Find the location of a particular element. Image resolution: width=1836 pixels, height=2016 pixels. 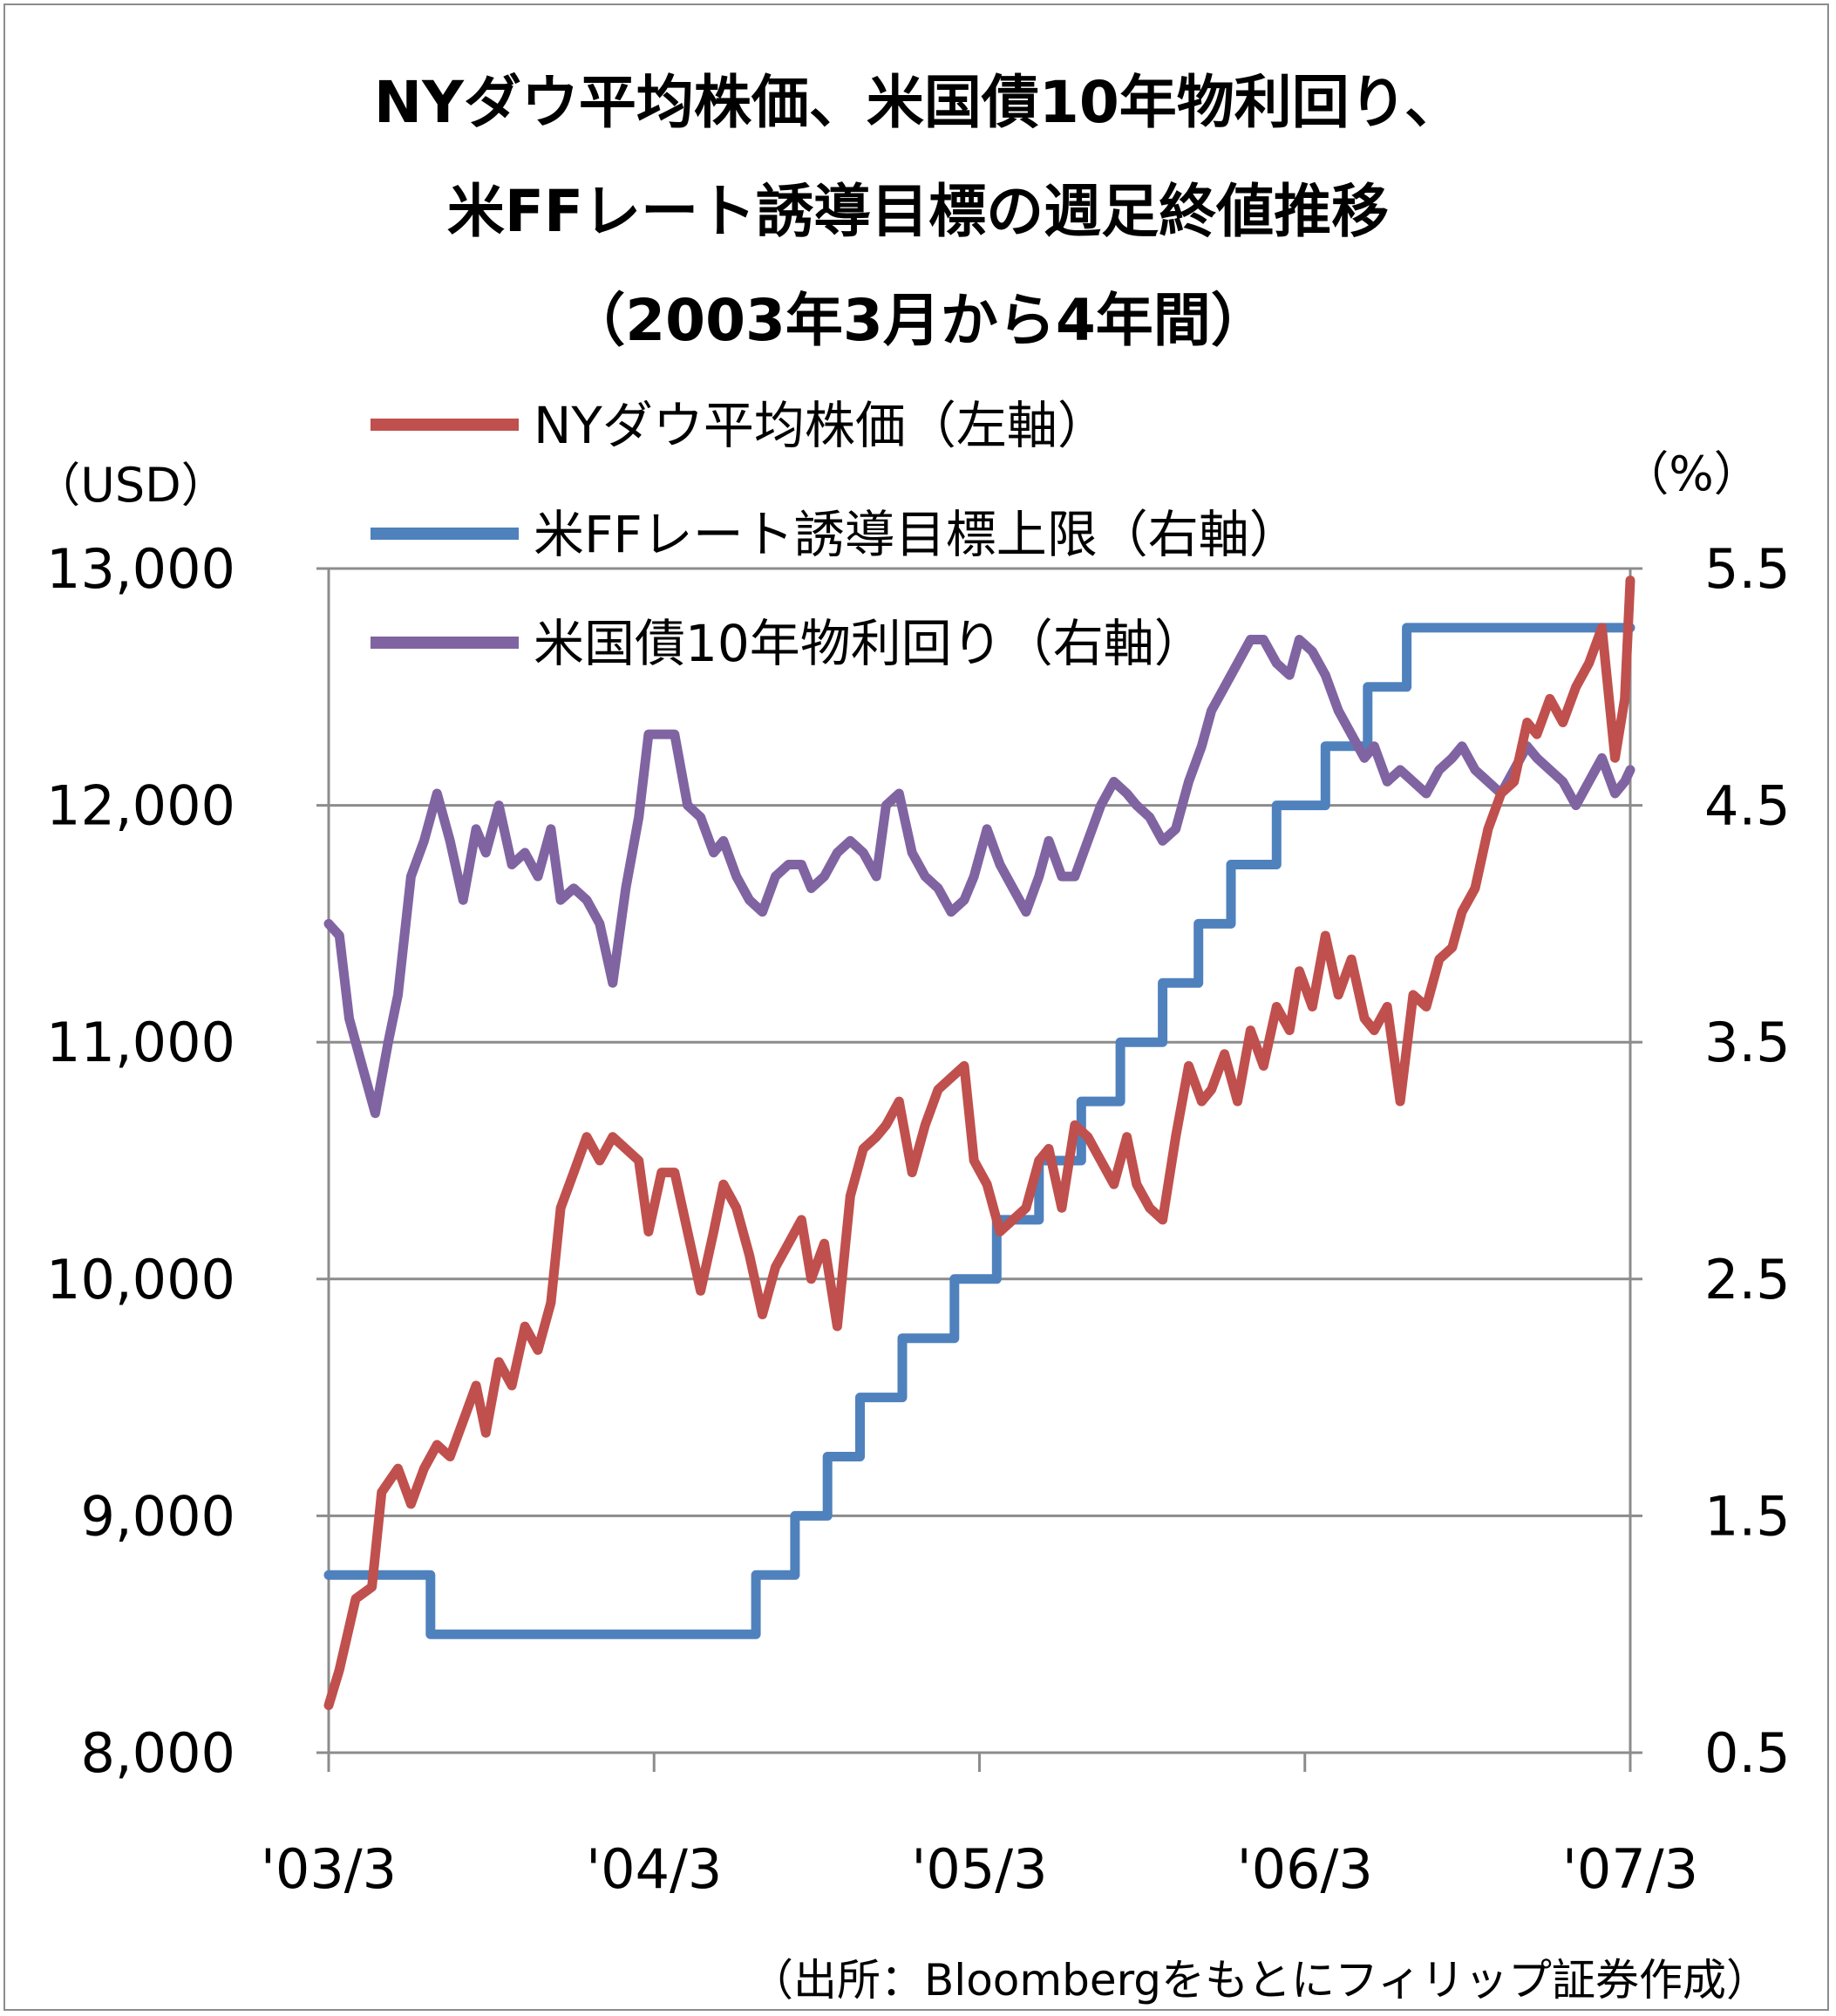

x-axis-ticks: '03/3 '04/3 '05/3 '06/3 '07/3 is located at coordinates (979, 1827).